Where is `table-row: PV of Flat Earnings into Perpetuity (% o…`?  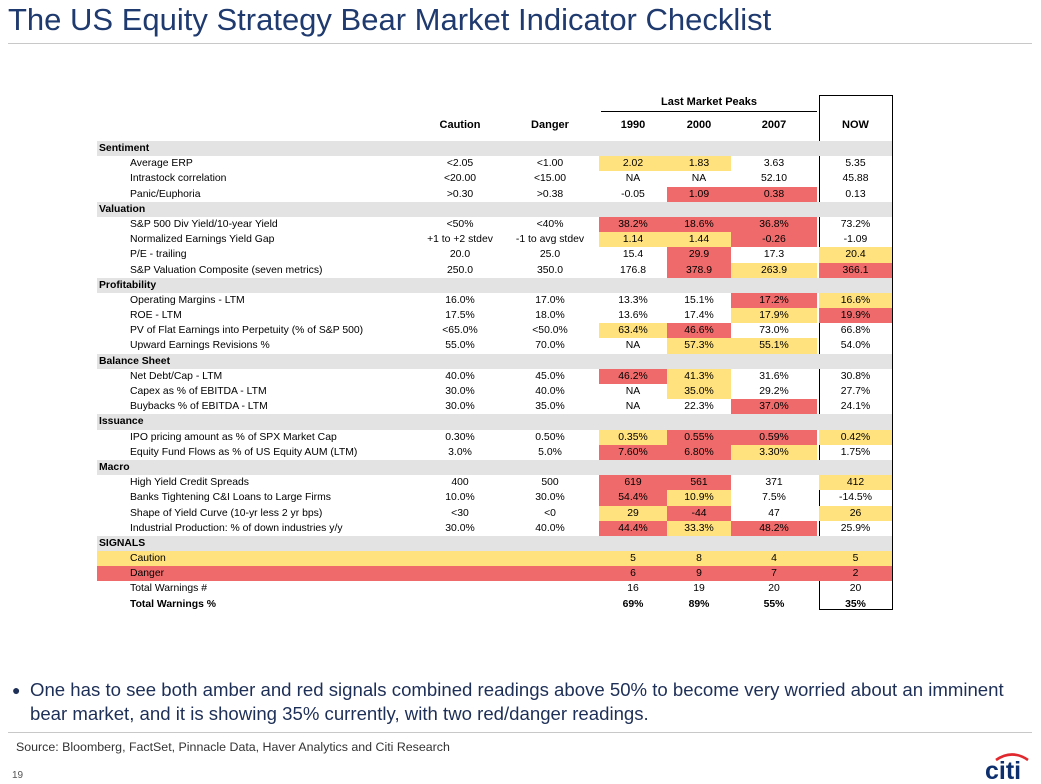
table-row: PV of Flat Earnings into Perpetuity (% o… is located at coordinates (494, 331).